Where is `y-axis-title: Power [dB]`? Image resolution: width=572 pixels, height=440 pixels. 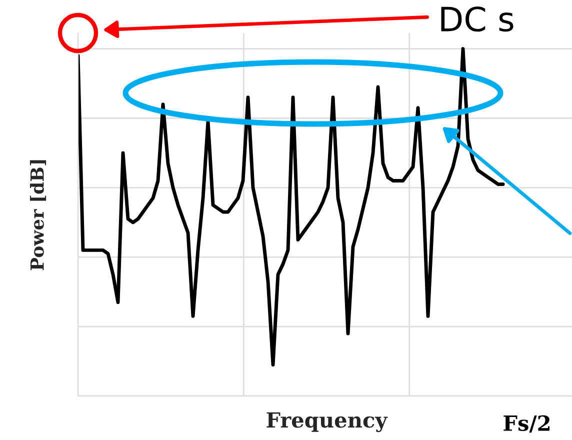 y-axis-title: Power [dB] is located at coordinates (38, 215).